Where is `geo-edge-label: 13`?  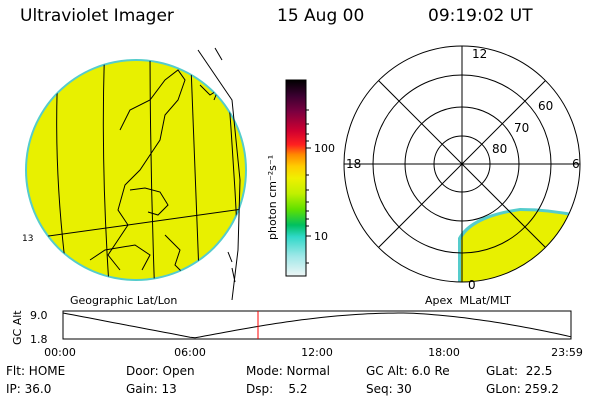
geo-edge-label: 13 is located at coordinates (27, 239).